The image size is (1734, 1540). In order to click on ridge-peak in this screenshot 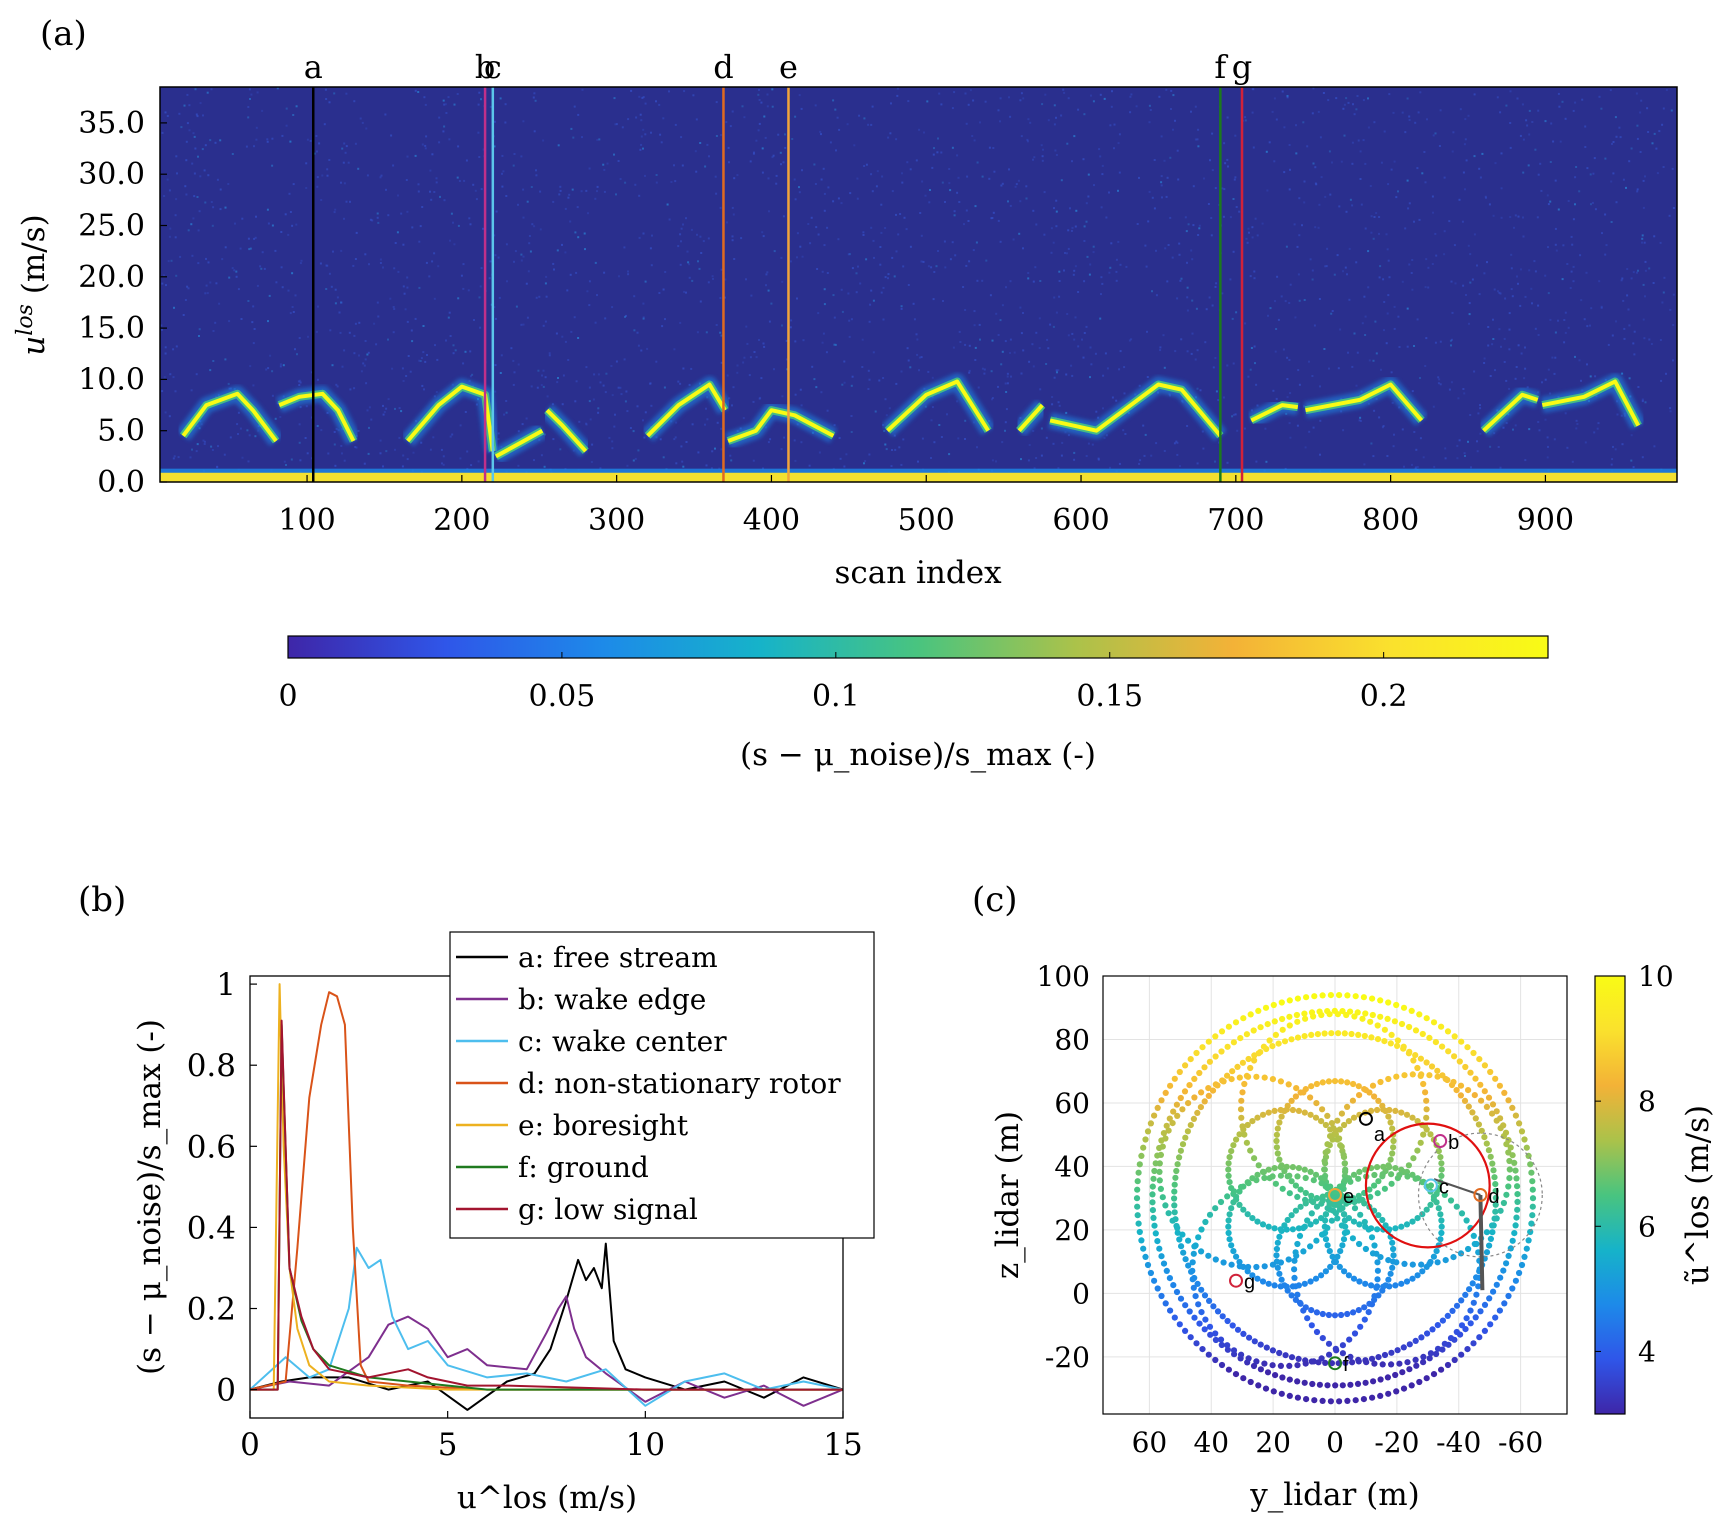, I will do `click(1591, 403)`.